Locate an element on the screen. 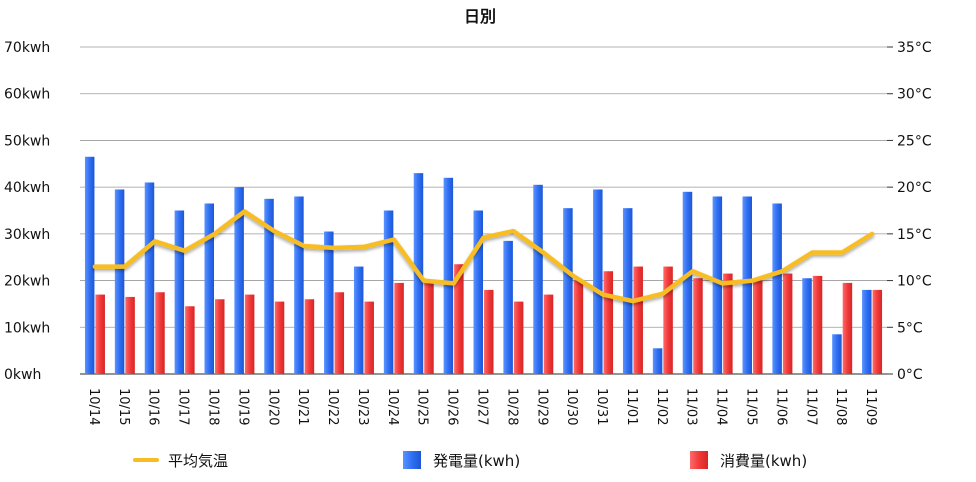  x-tick-label: 10/28 is located at coordinates (511, 406).